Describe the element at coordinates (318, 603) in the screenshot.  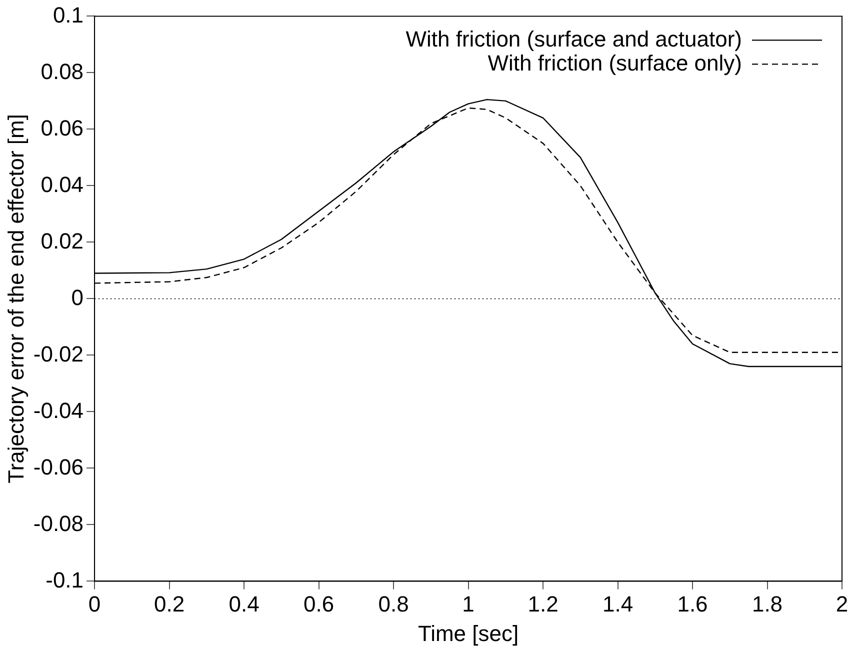
I see `x-tick-label: 0.6` at that location.